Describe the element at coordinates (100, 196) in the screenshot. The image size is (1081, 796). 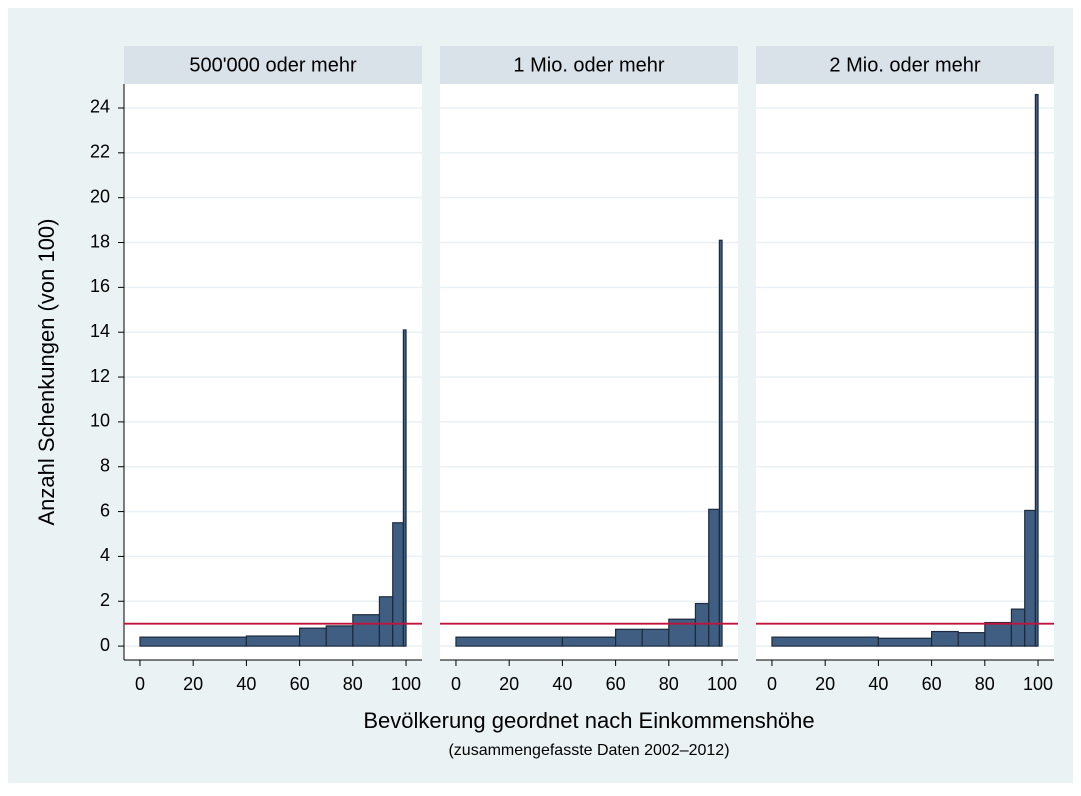
I see `y-tick-label: 20` at that location.